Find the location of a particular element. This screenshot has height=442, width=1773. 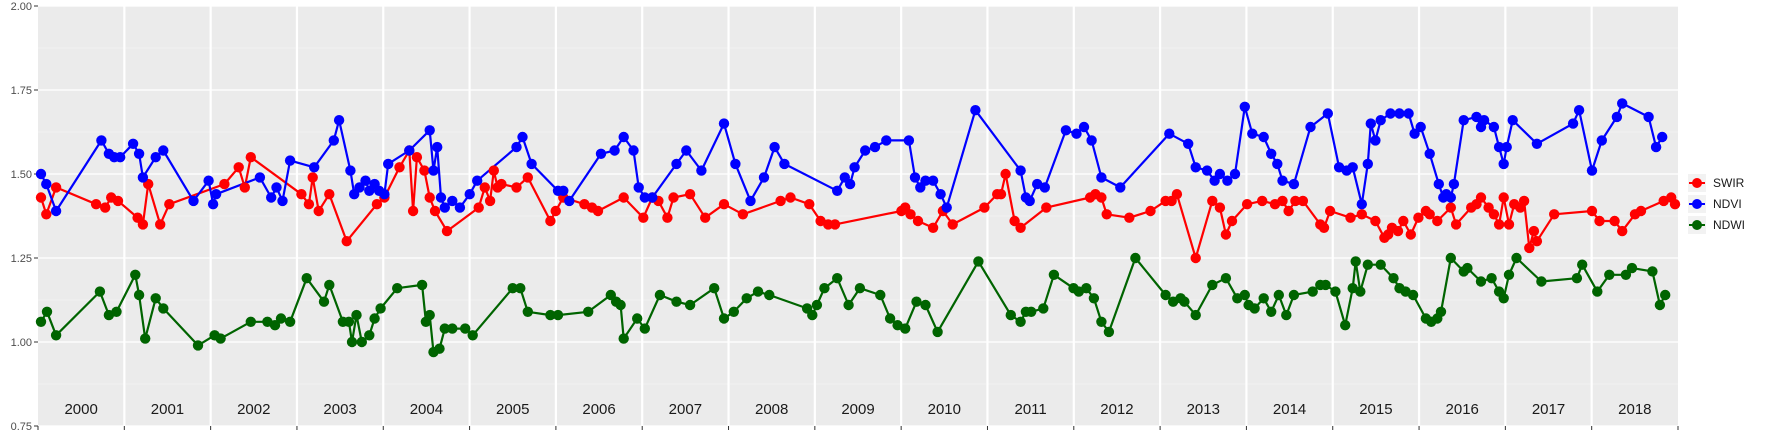

year-label: 2000 is located at coordinates (80, 409).